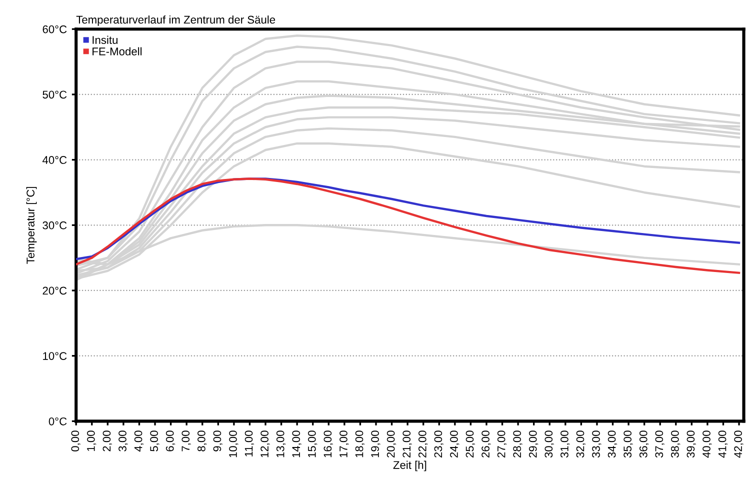 The width and height of the screenshot is (746, 477). What do you see at coordinates (455, 444) in the screenshot?
I see `x-tick-label: 24,00` at bounding box center [455, 444].